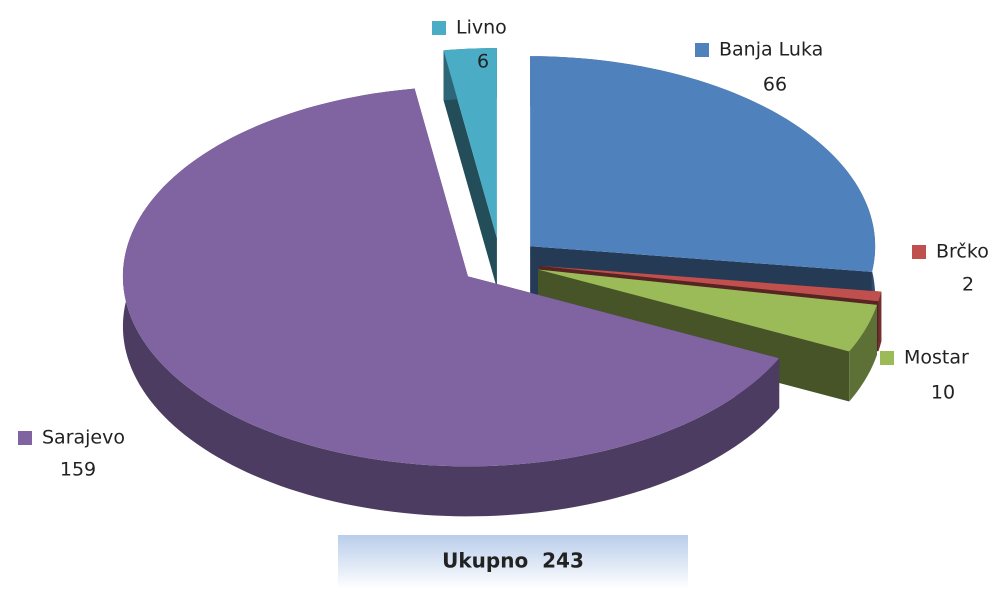 The image size is (1000, 590). Describe the element at coordinates (483, 62) in the screenshot. I see `value-label: 6` at that location.